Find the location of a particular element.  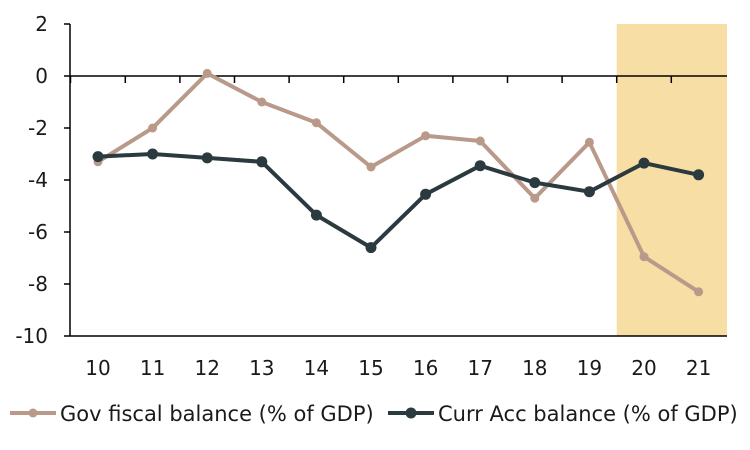

y-tick-label: 0 is located at coordinates (41, 76).